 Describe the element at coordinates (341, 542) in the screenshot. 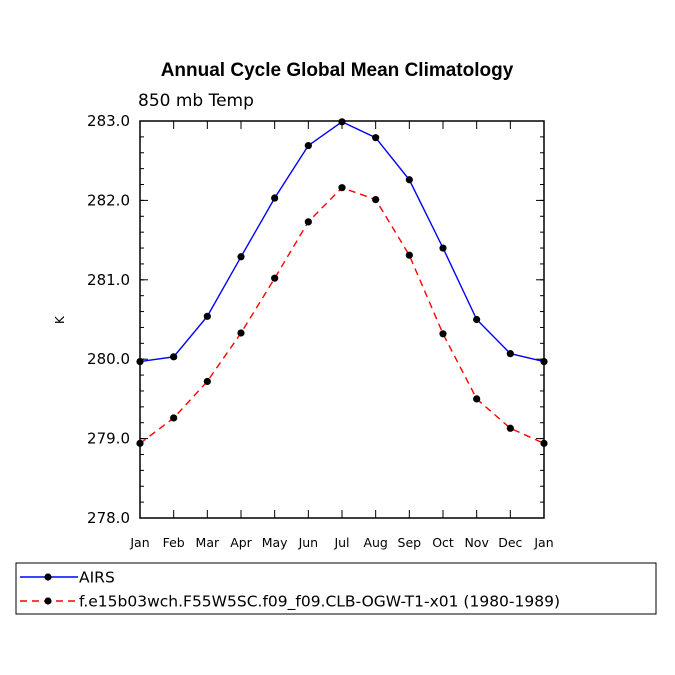

I see `x-tick-label: Jul` at that location.